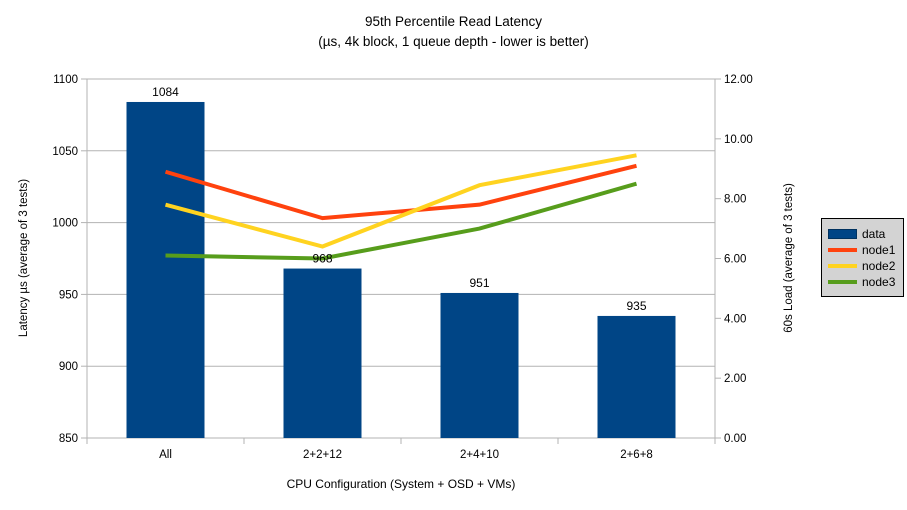  I want to click on left-tick-label: 1000, so click(65, 224).